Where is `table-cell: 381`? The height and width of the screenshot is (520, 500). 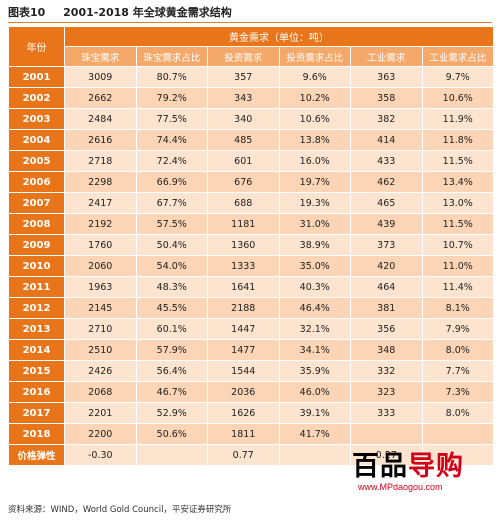 table-cell: 381 is located at coordinates (386, 308).